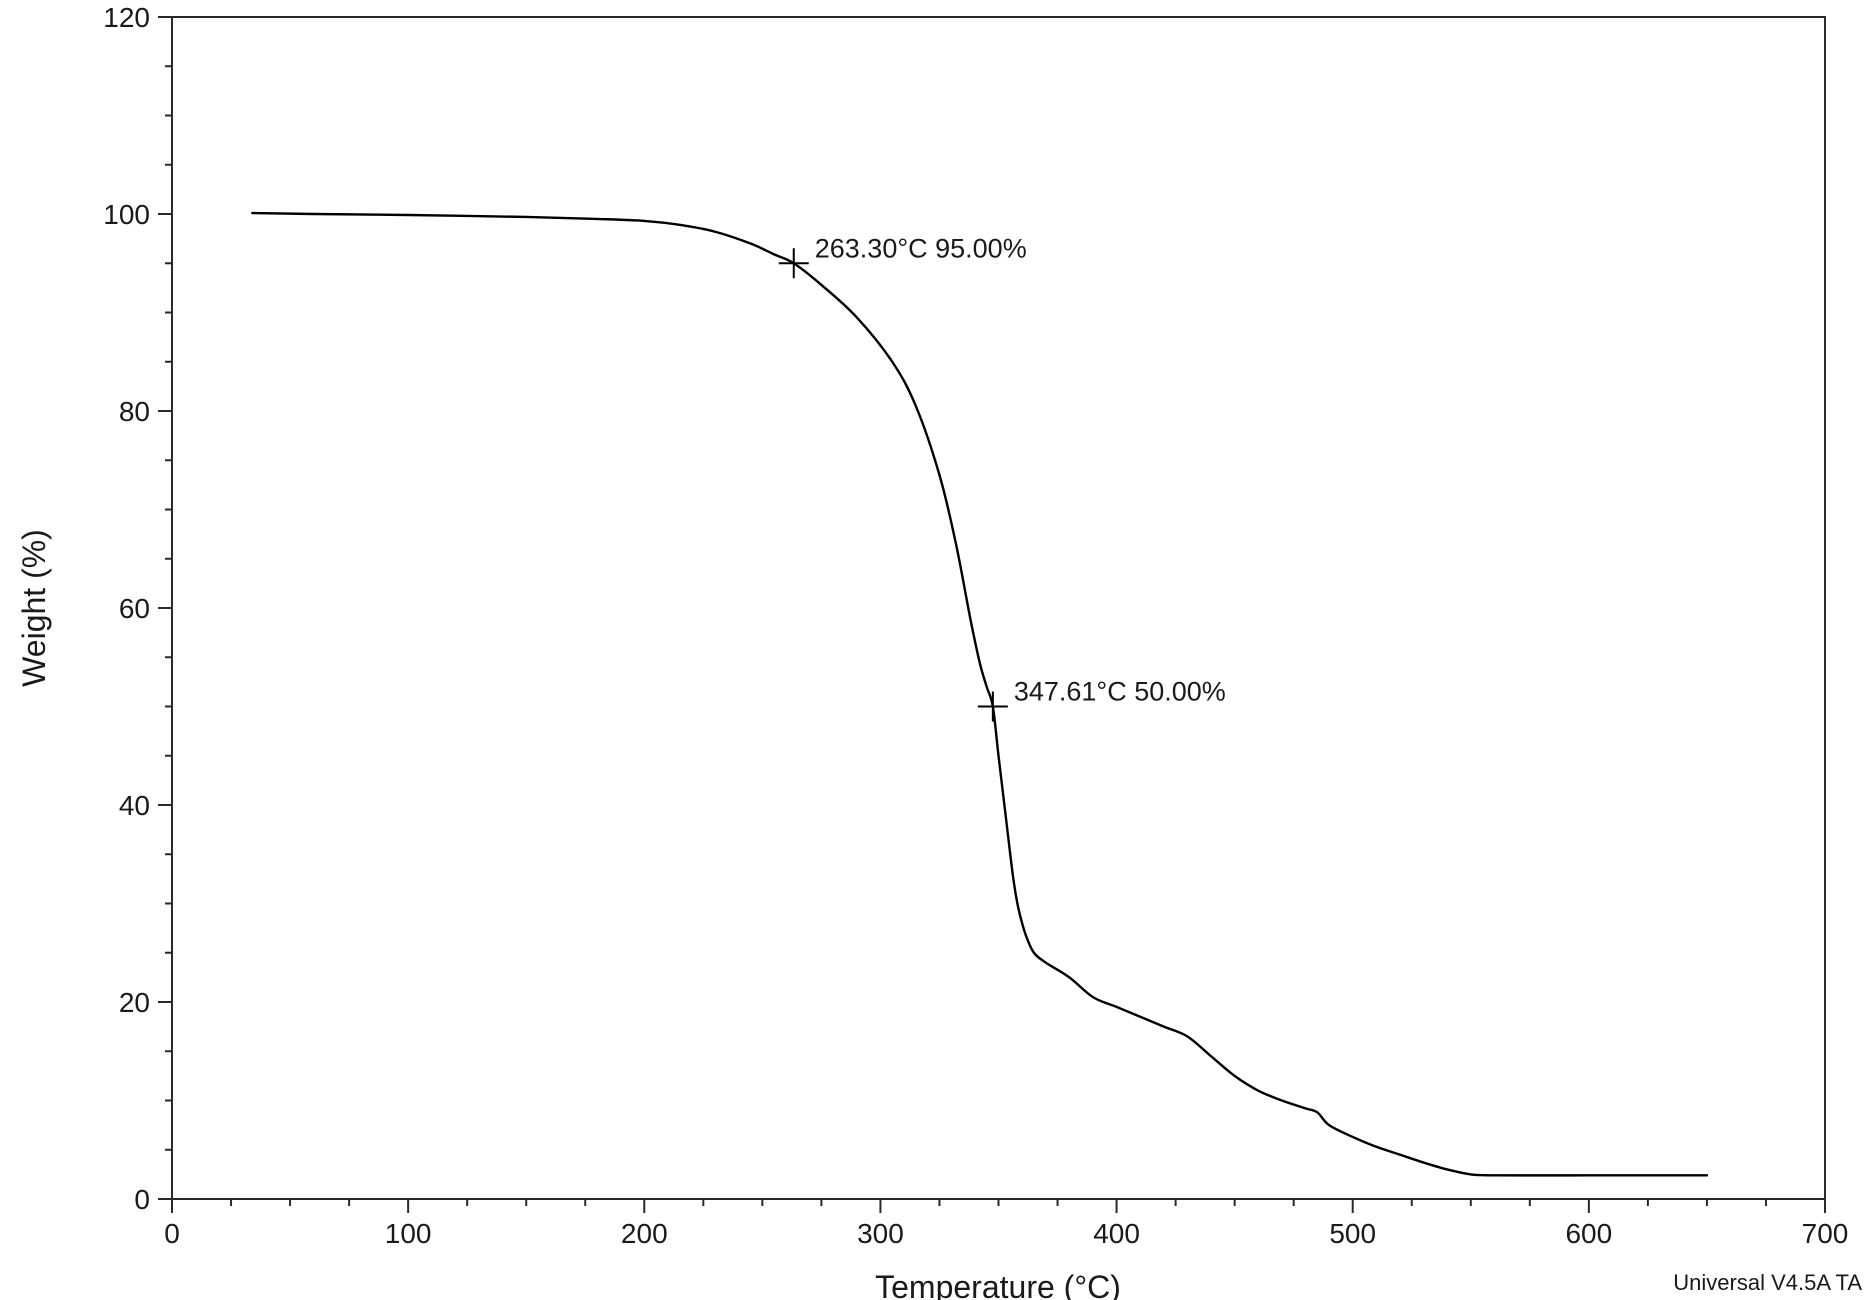  I want to click on y-axis-label: Weight (%), so click(34, 608).